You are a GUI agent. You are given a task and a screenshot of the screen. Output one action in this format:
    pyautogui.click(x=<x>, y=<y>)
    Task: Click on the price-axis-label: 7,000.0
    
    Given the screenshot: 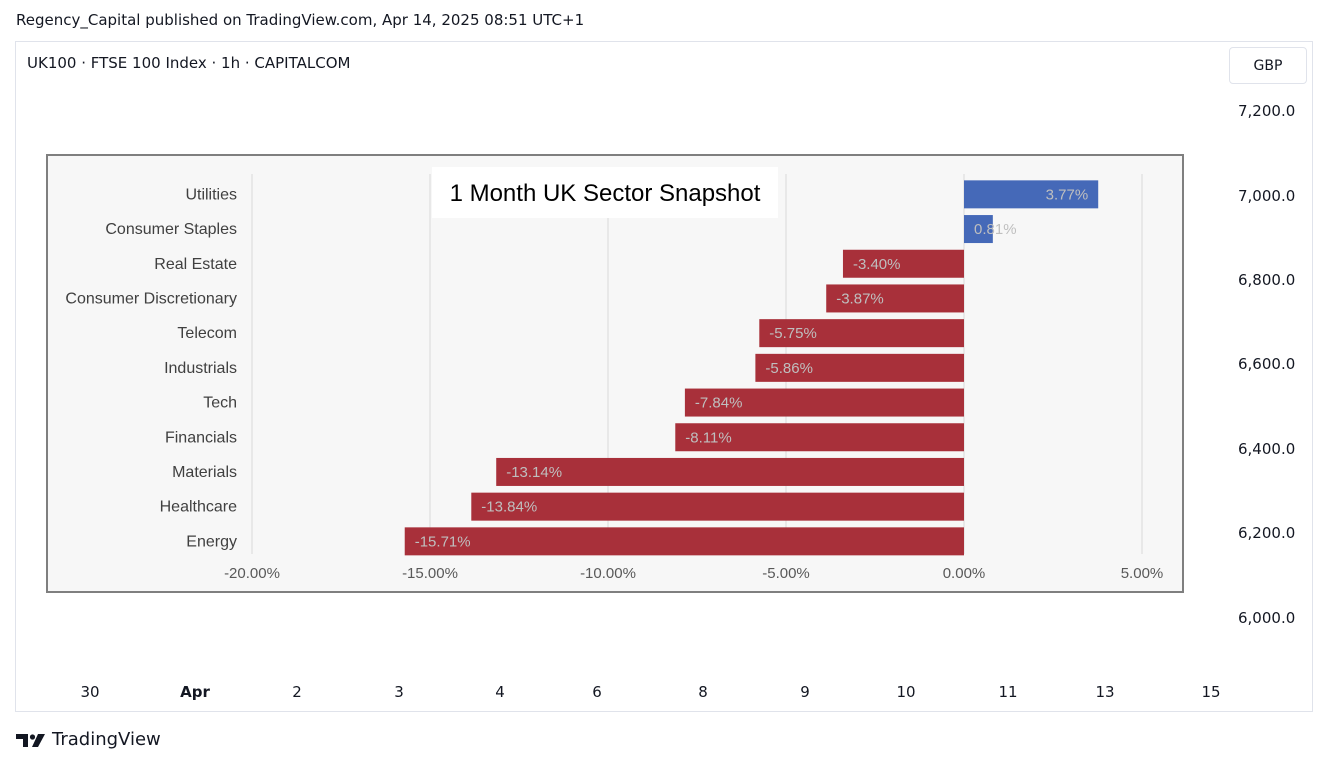 What is the action you would take?
    pyautogui.click(x=1267, y=196)
    